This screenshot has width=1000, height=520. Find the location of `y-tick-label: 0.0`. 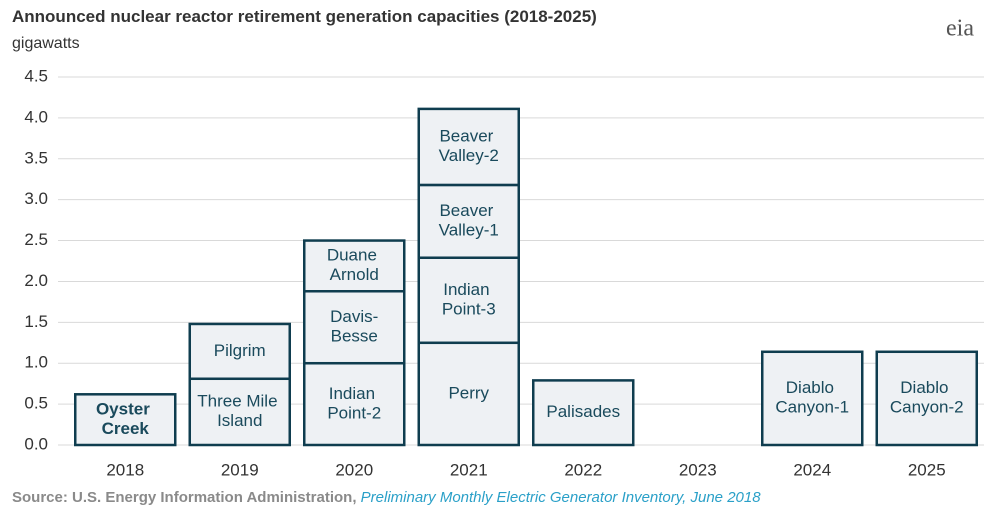

y-tick-label: 0.0 is located at coordinates (36, 443).